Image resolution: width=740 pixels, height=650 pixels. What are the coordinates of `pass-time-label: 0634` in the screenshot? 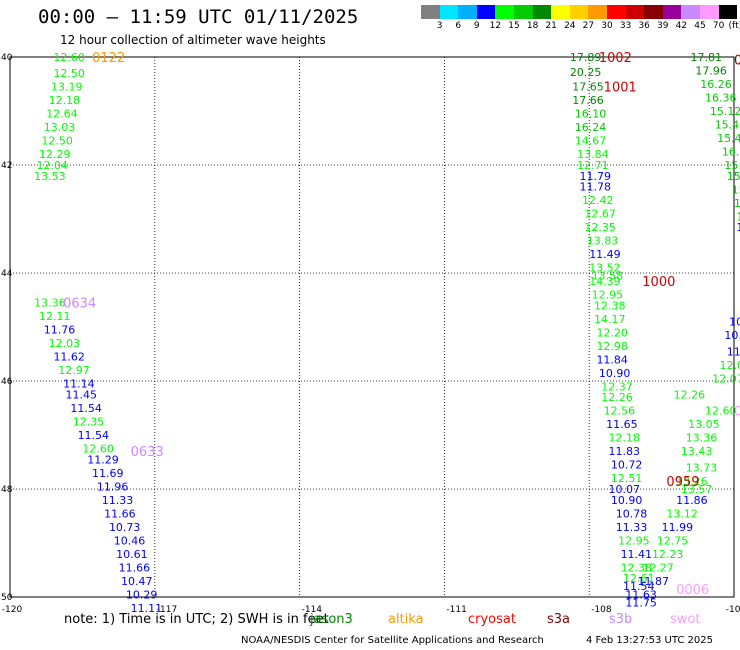 It's located at (79, 304).